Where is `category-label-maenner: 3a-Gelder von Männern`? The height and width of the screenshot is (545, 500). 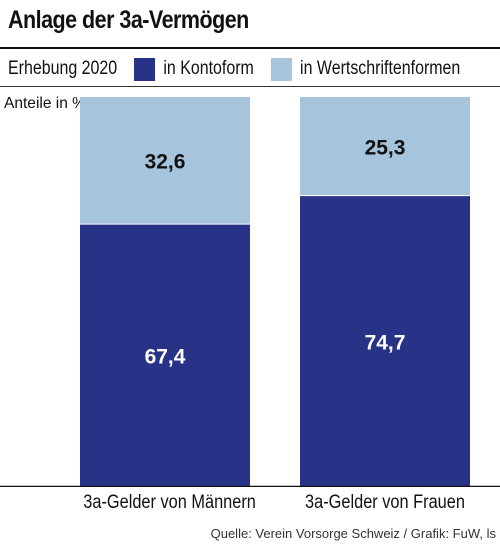 category-label-maenner: 3a-Gelder von Männern is located at coordinates (169, 502).